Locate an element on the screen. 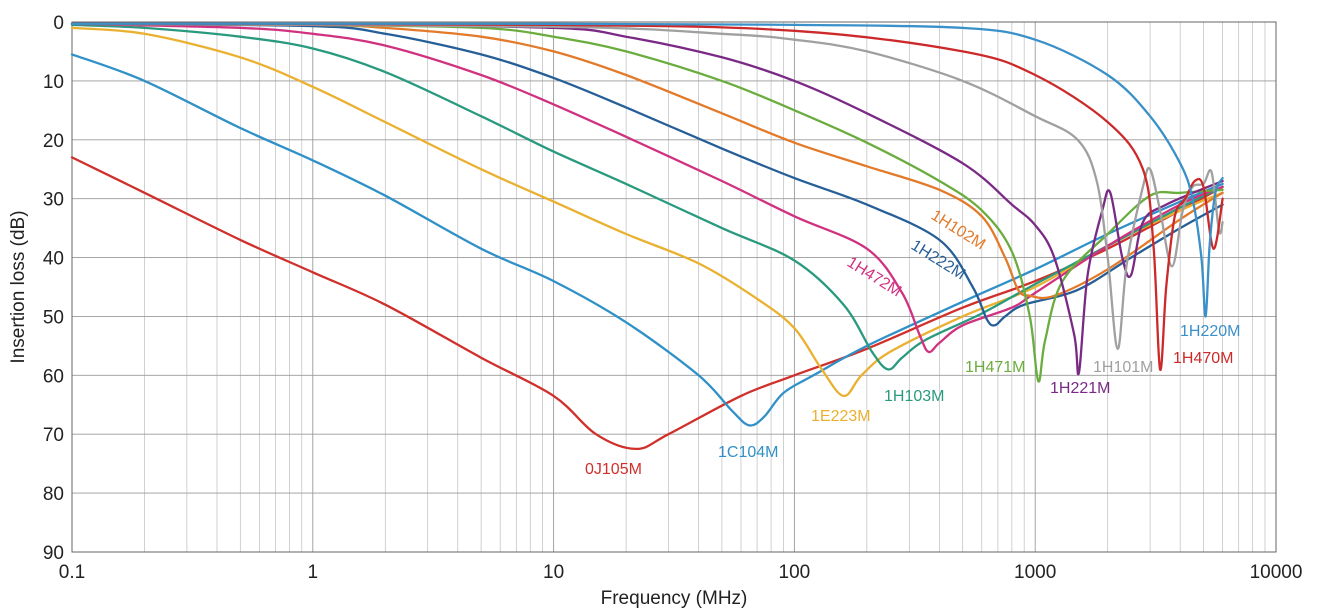  series-label-1h101m: 1H101M is located at coordinates (1123, 367).